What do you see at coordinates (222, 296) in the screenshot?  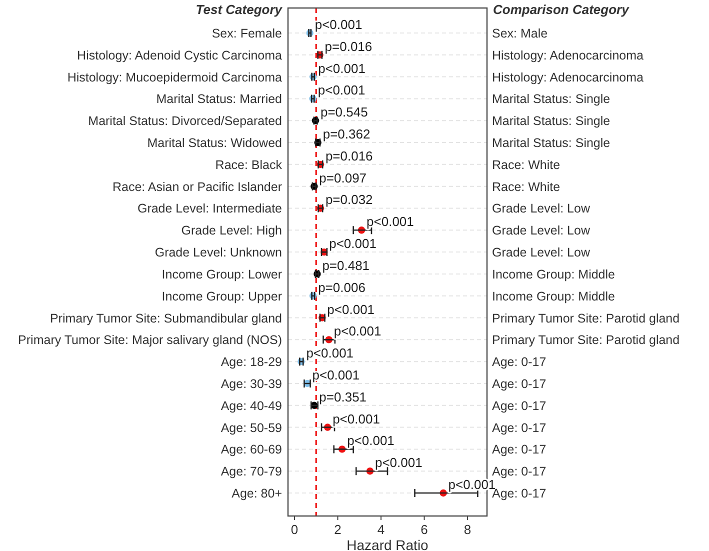 I see `y-tick-label: Income Group: Upper` at bounding box center [222, 296].